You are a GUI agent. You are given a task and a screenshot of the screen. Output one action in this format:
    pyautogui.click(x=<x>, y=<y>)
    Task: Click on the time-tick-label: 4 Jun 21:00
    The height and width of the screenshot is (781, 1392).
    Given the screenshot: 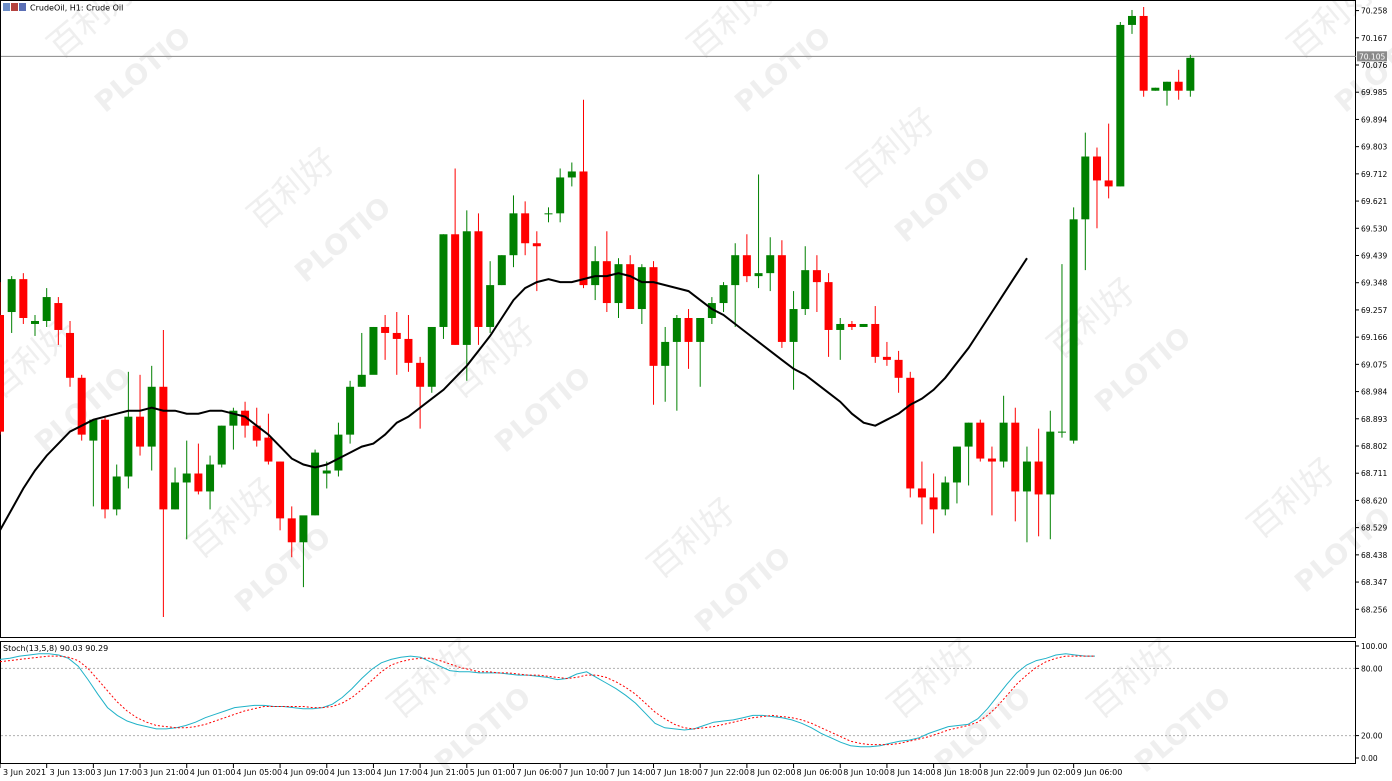 What is the action you would take?
    pyautogui.click(x=446, y=772)
    